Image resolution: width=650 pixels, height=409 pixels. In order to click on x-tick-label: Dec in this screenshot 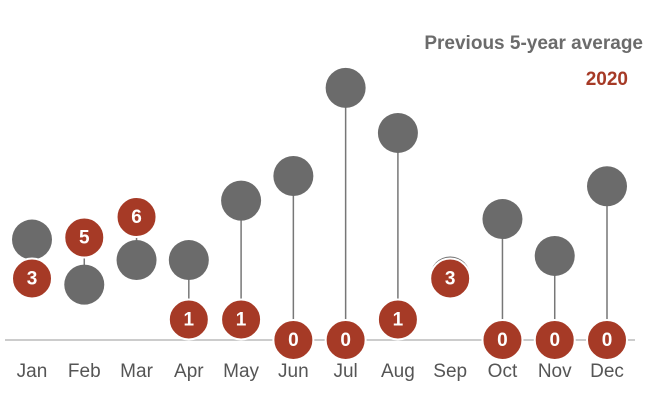, I will do `click(607, 371)`.